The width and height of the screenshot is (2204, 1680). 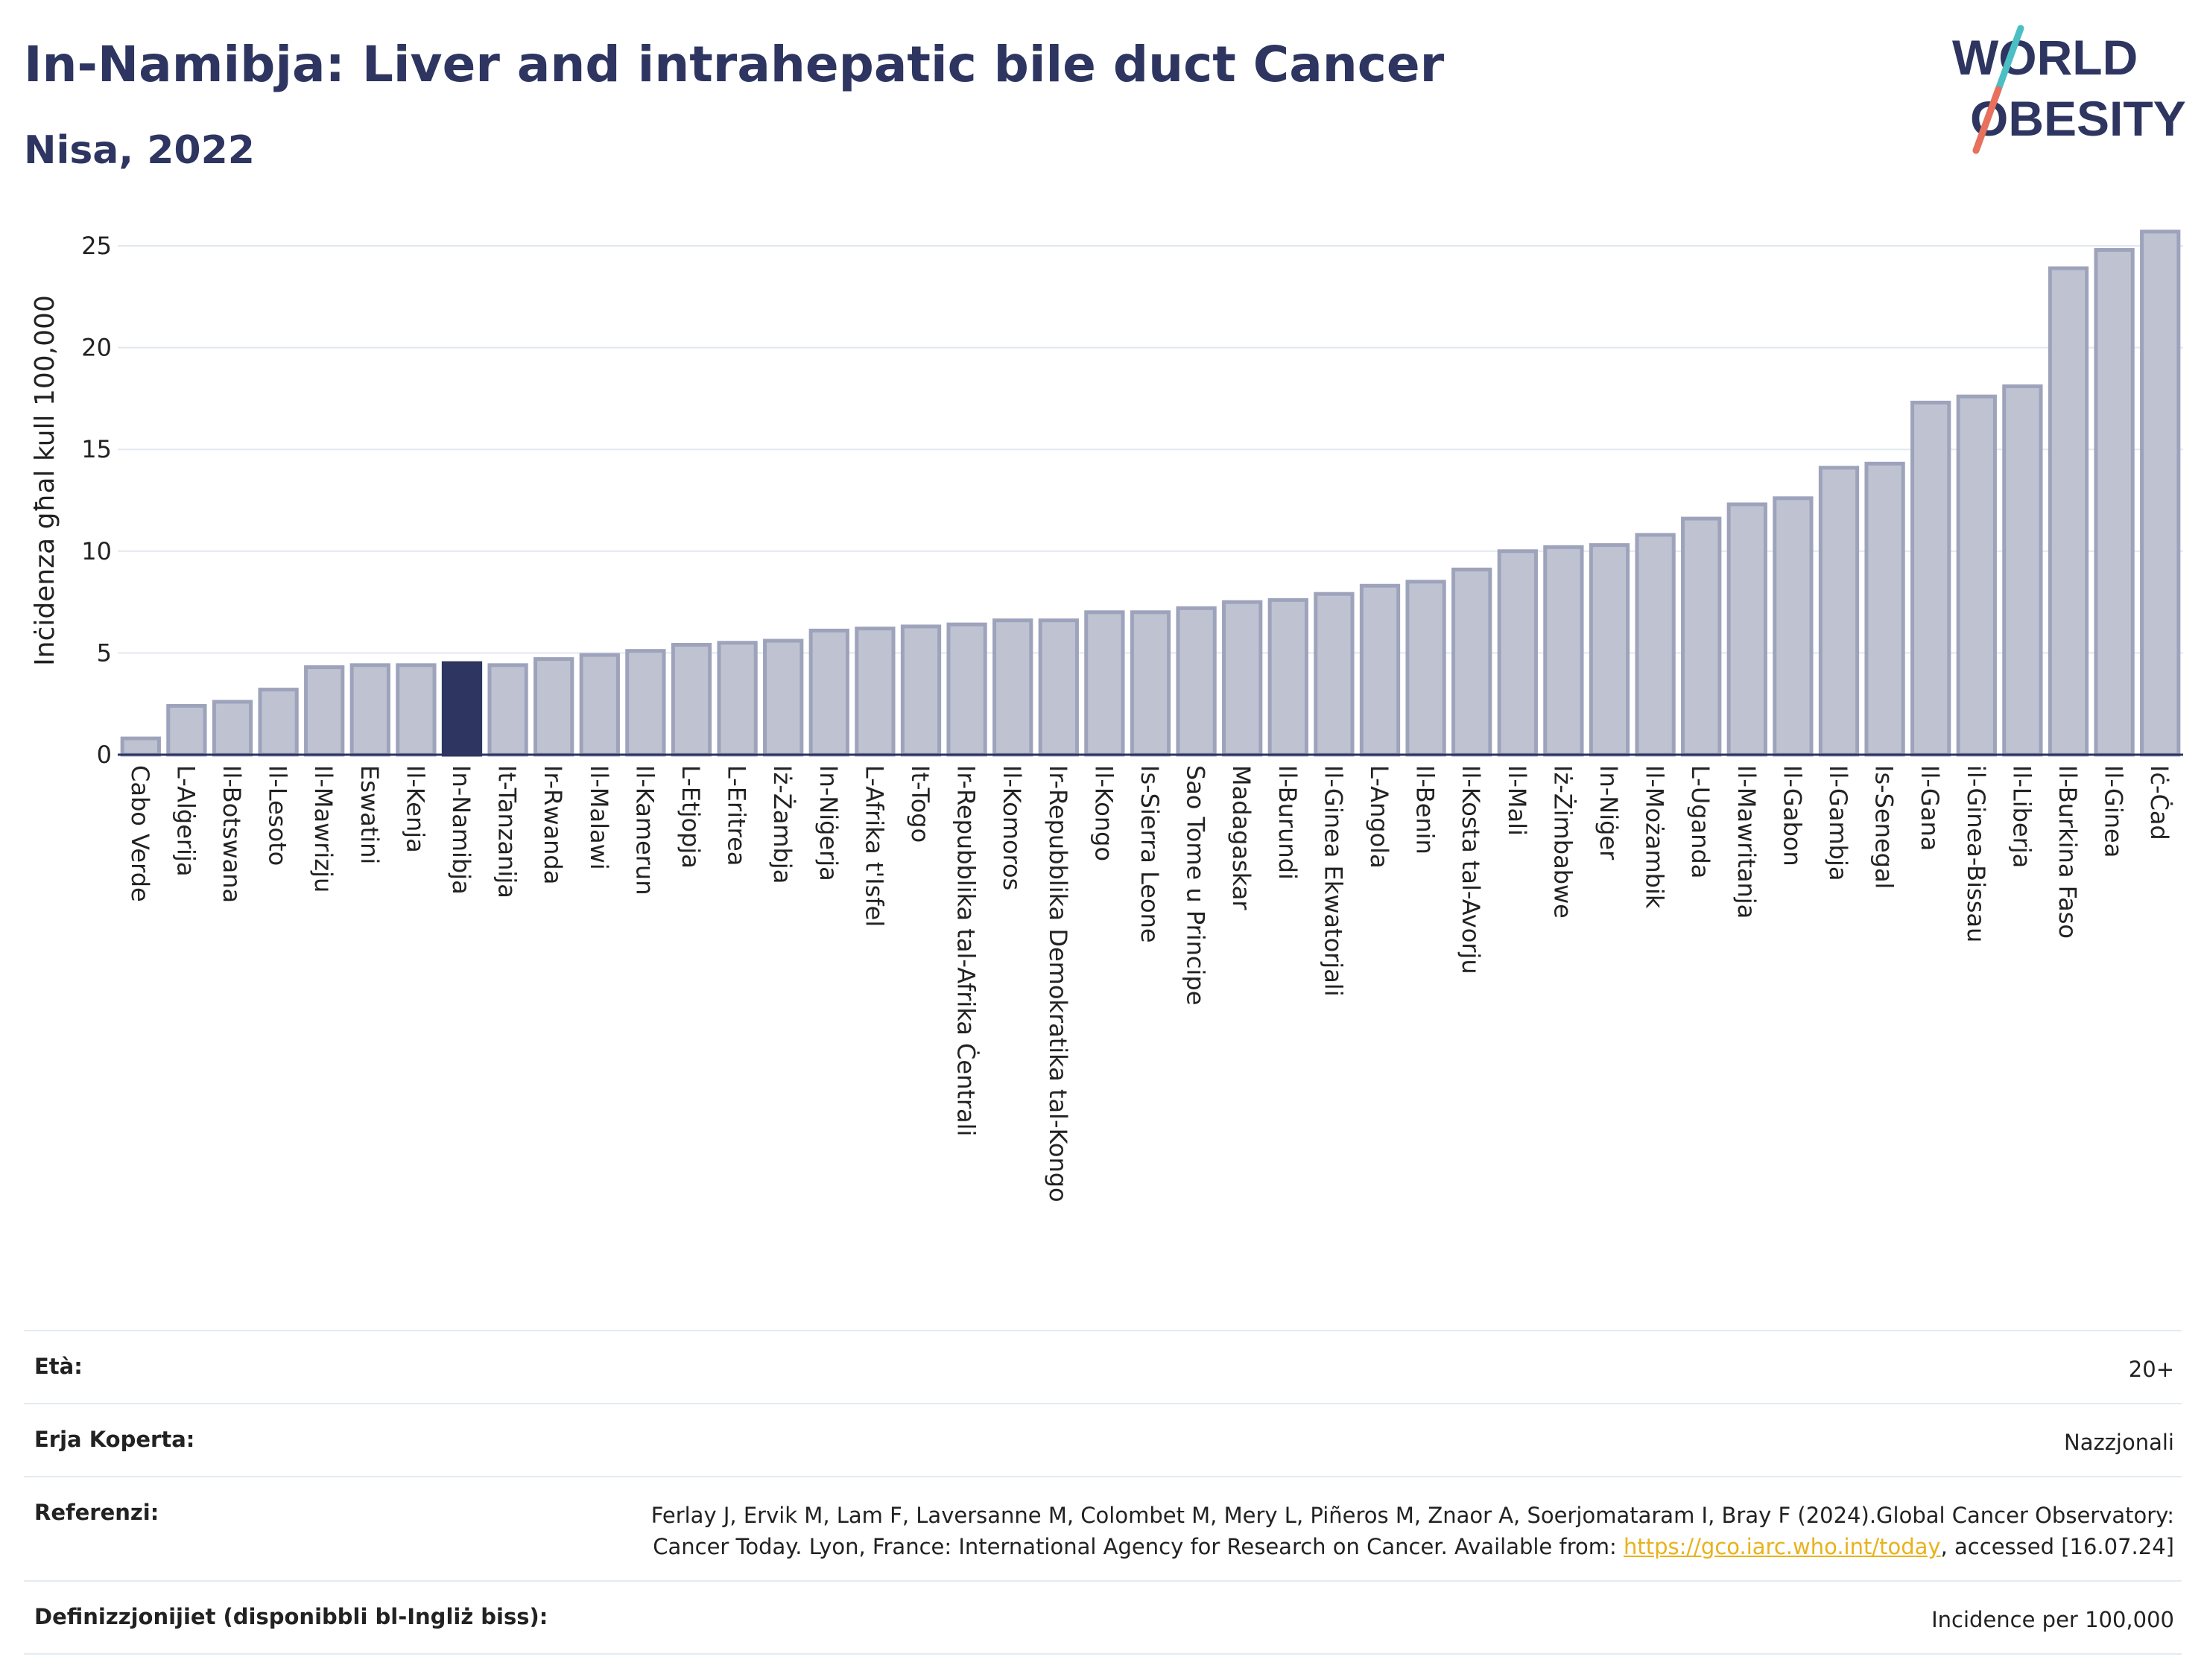 I want to click on x-tick-label: Il-Burkina Faso, so click(x=2067, y=852).